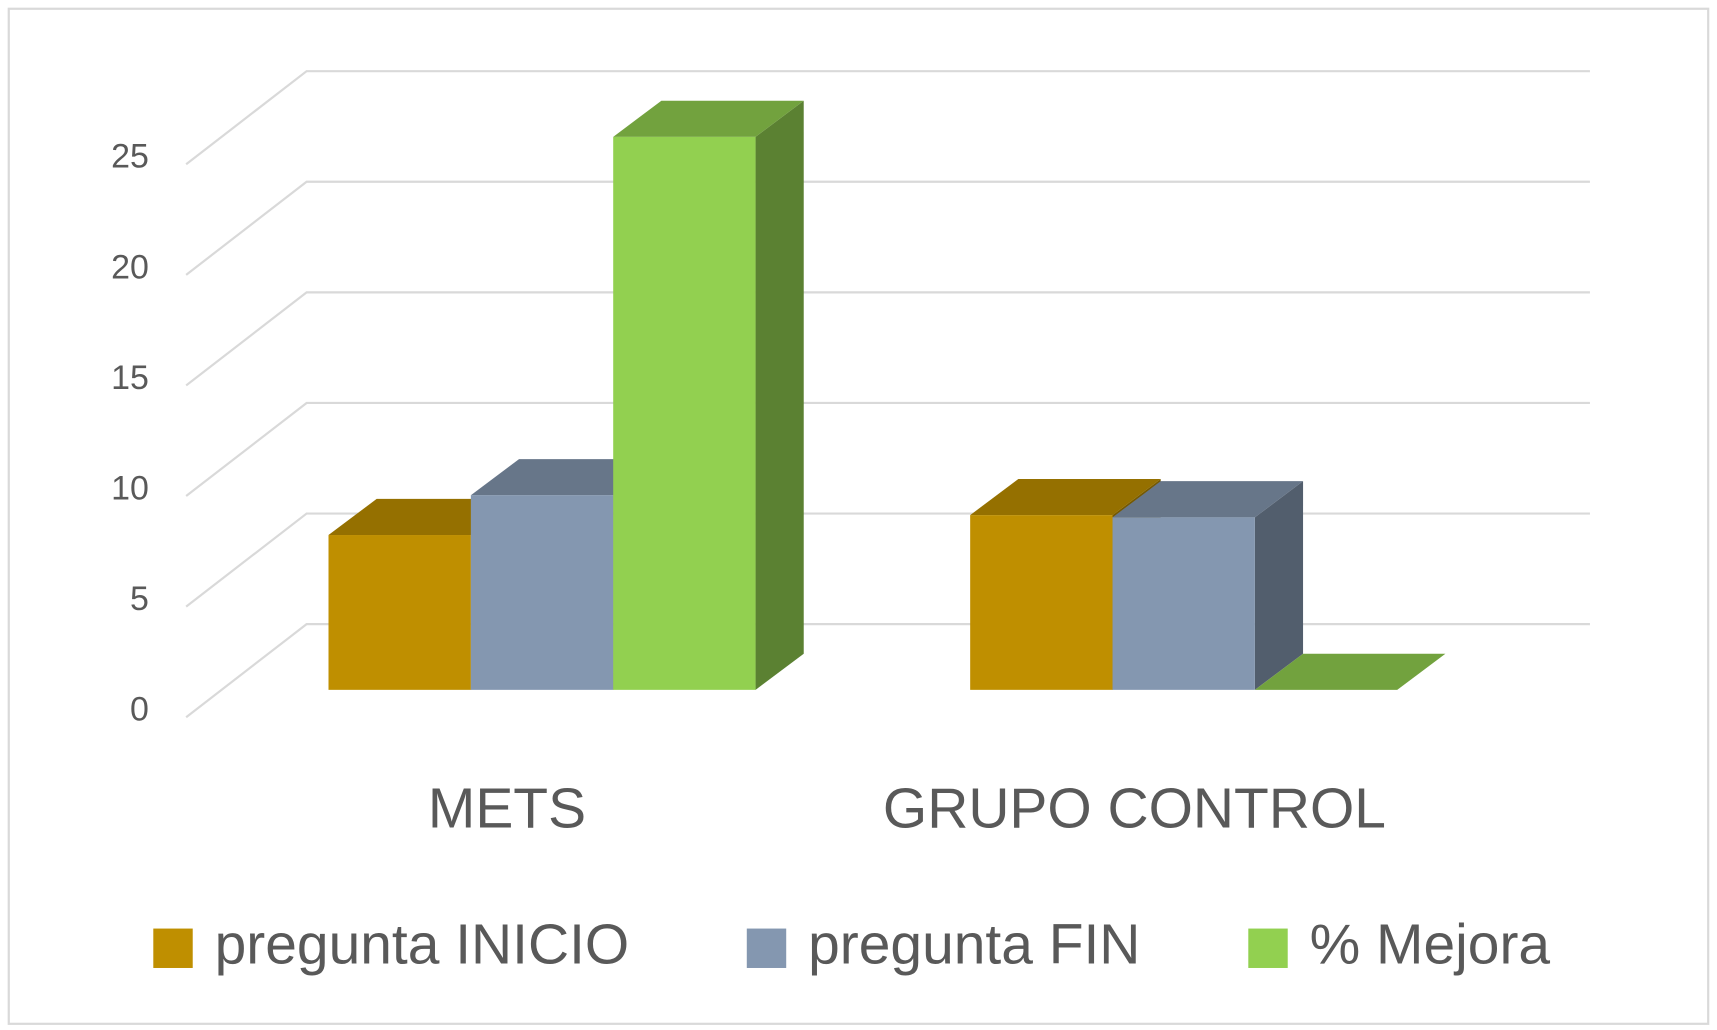  Describe the element at coordinates (422, 944) in the screenshot. I see `legend-label: pregunta INICIO` at that location.